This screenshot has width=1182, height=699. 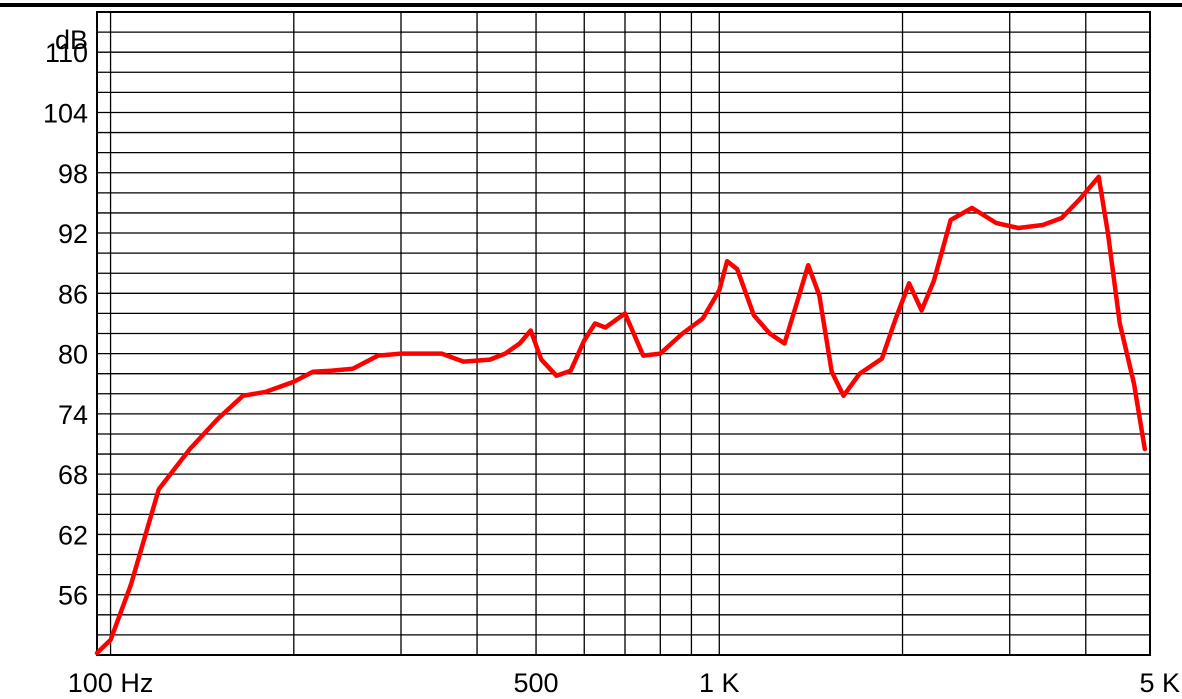 What do you see at coordinates (73, 475) in the screenshot?
I see `y-tick-label: 68` at bounding box center [73, 475].